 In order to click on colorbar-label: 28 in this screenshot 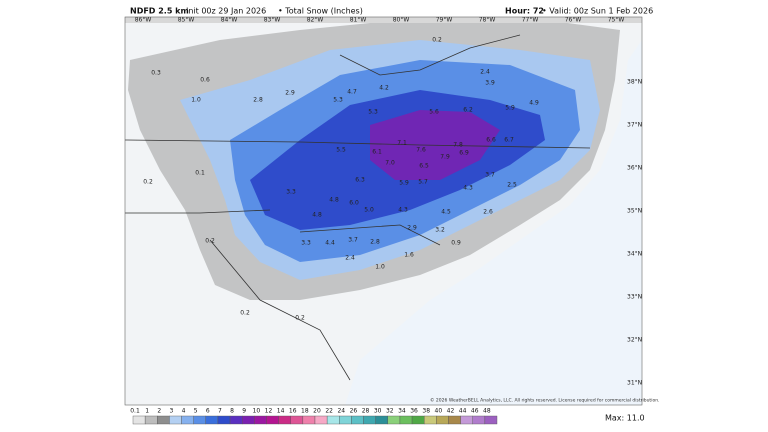, I will do `click(366, 411)`.